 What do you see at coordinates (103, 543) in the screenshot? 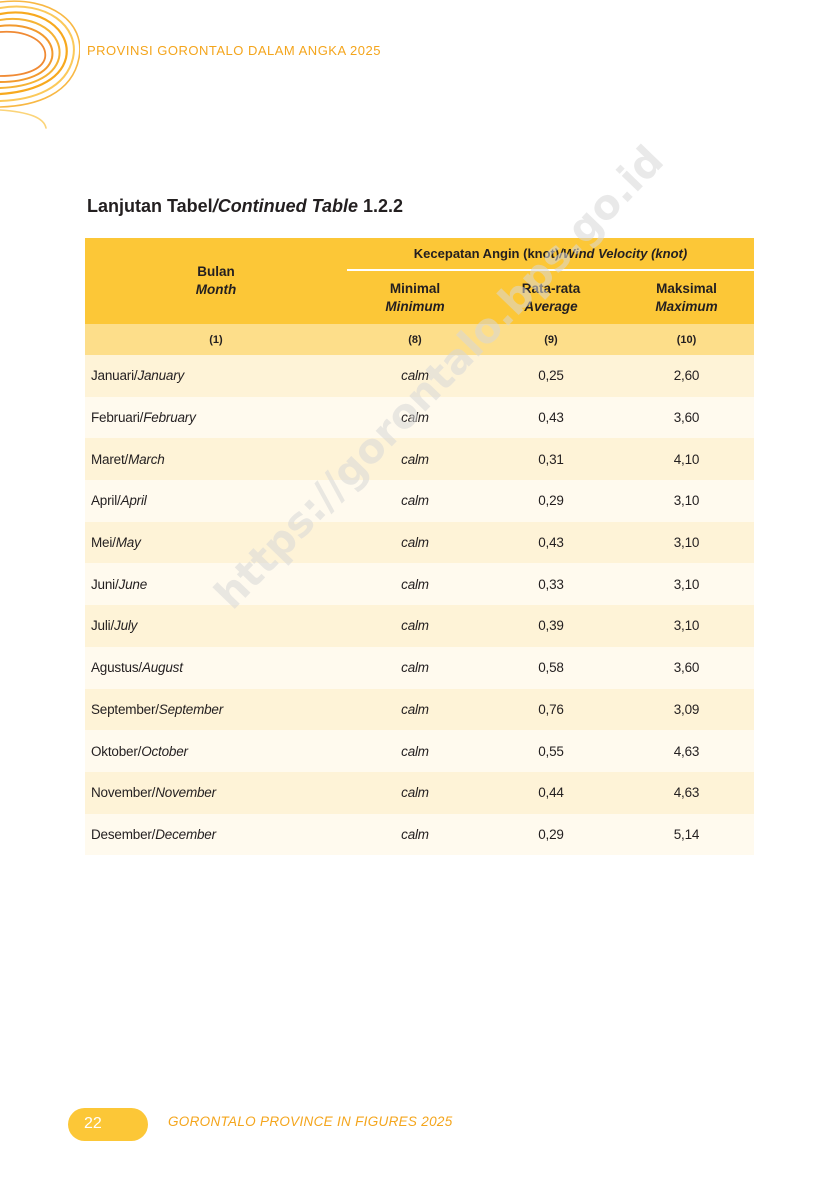
I see `month-id: Mei/` at bounding box center [103, 543].